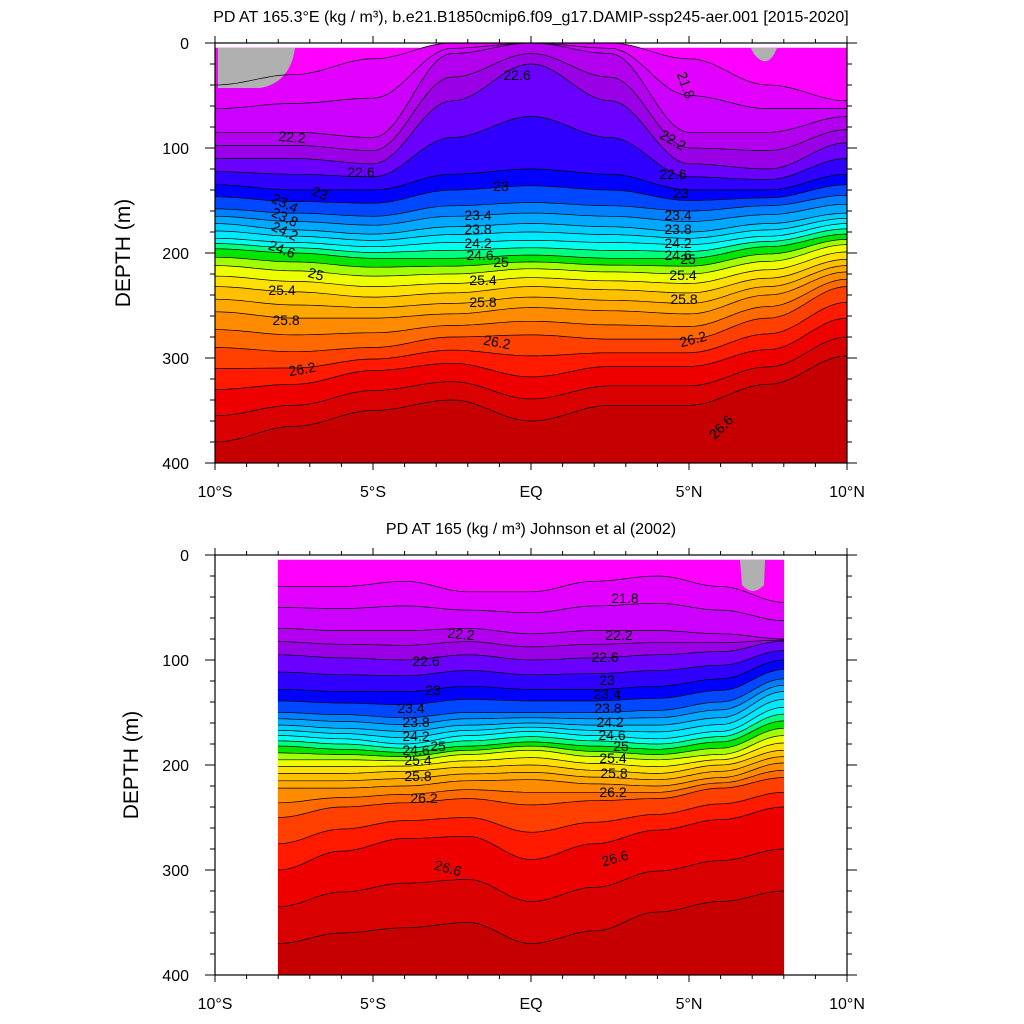 The image size is (1024, 1024). Describe the element at coordinates (215, 492) in the screenshot. I see `x-tick-label: 10°S` at that location.